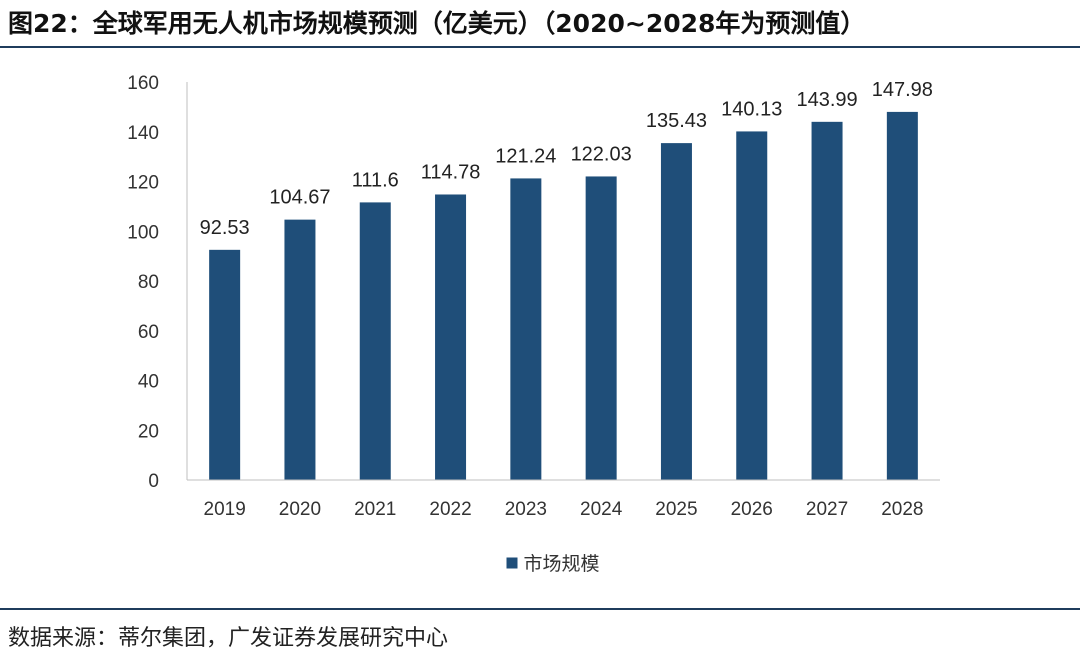 This screenshot has width=1080, height=659. Describe the element at coordinates (375, 180) in the screenshot. I see `data-label: 111.6` at that location.